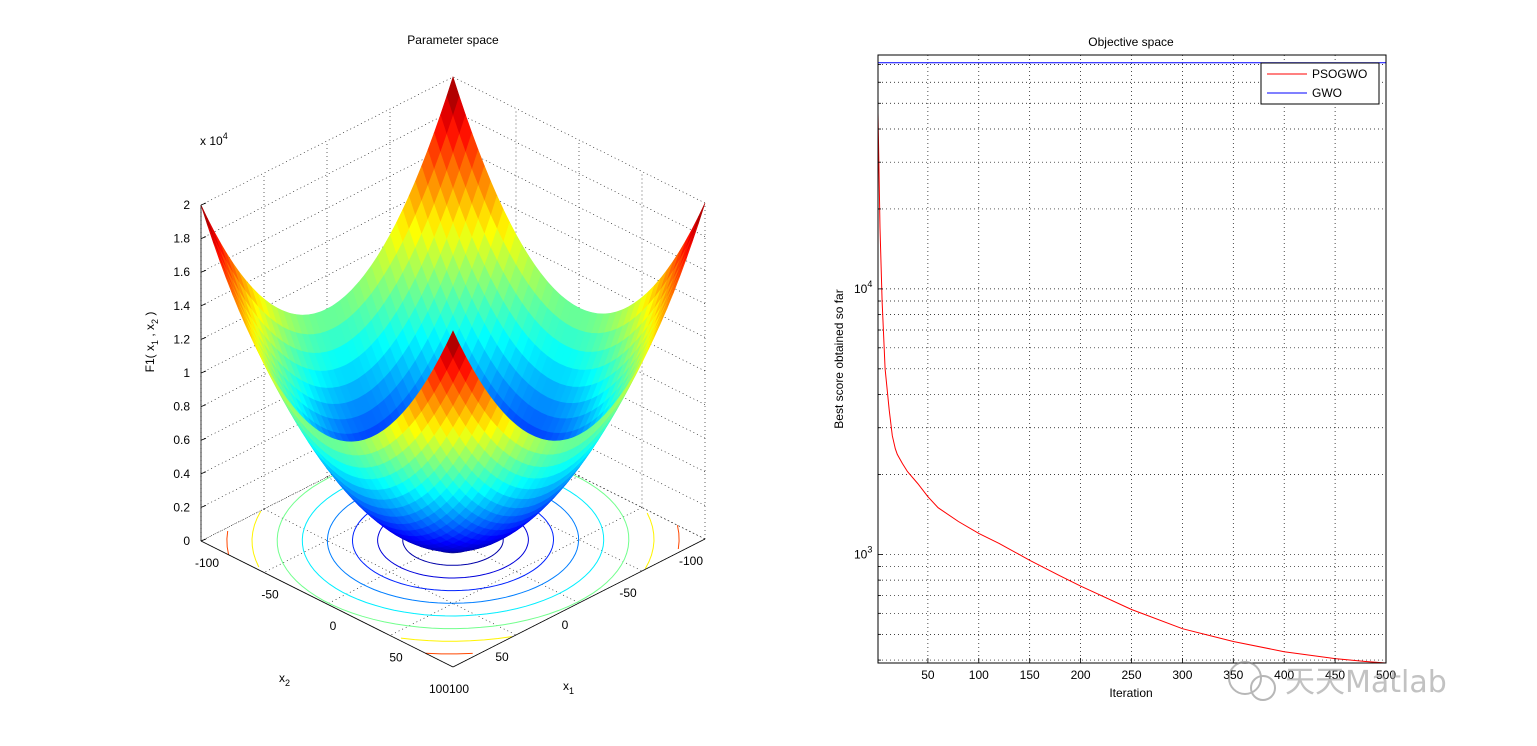  I want to click on watermark-text: 天天Matlab, so click(1366, 682).